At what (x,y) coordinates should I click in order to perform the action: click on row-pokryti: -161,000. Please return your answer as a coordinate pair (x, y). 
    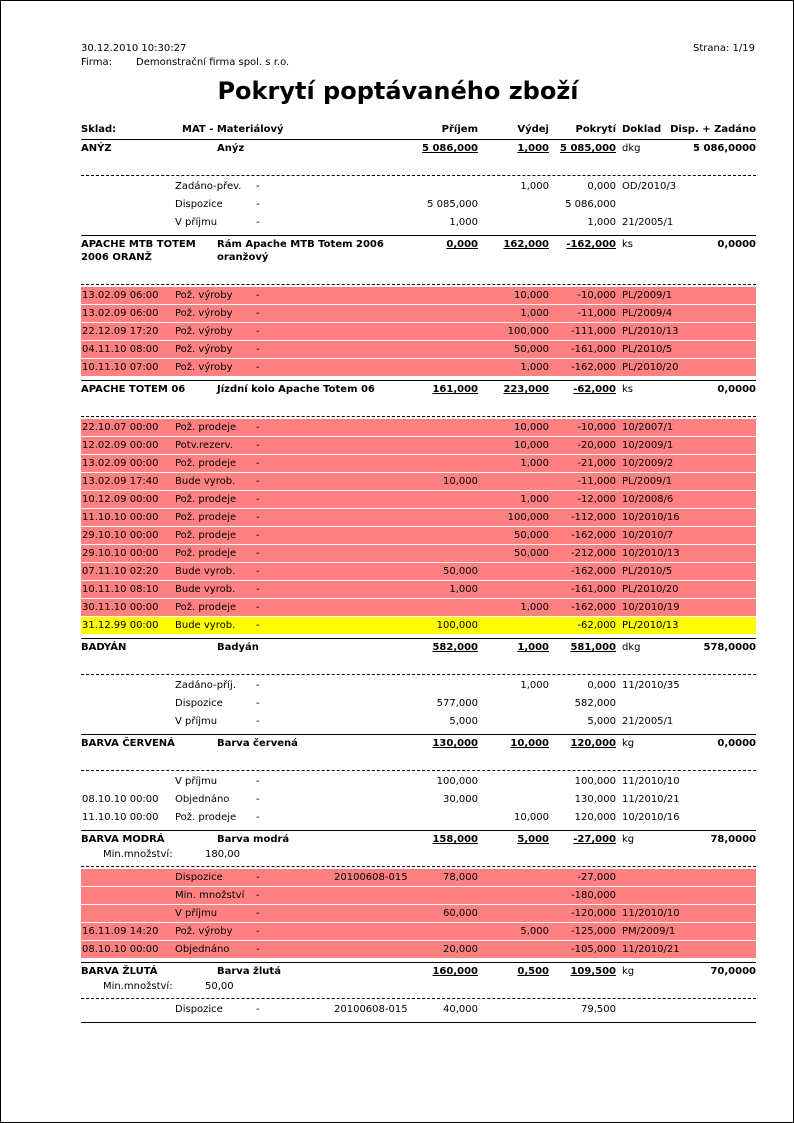
    Looking at the image, I should click on (593, 349).